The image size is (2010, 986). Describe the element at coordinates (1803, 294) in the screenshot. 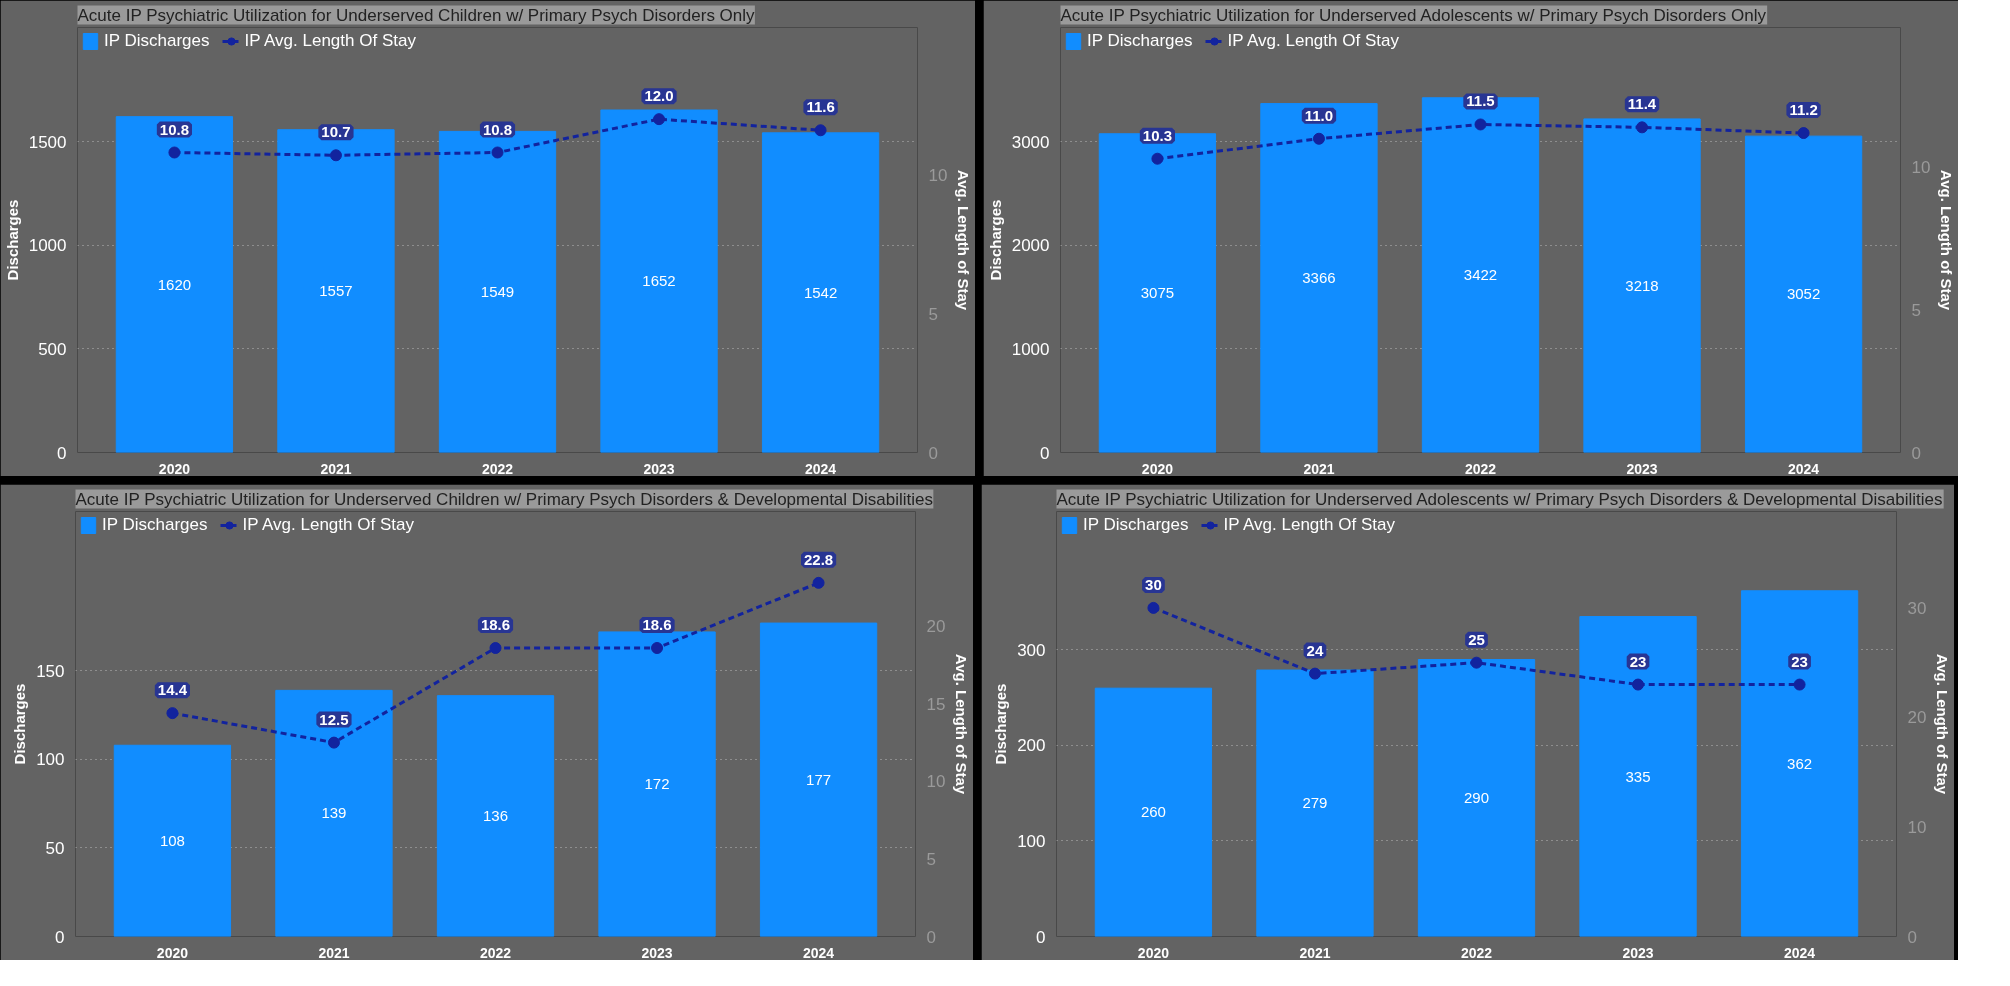

I see `data-label: 3052` at that location.